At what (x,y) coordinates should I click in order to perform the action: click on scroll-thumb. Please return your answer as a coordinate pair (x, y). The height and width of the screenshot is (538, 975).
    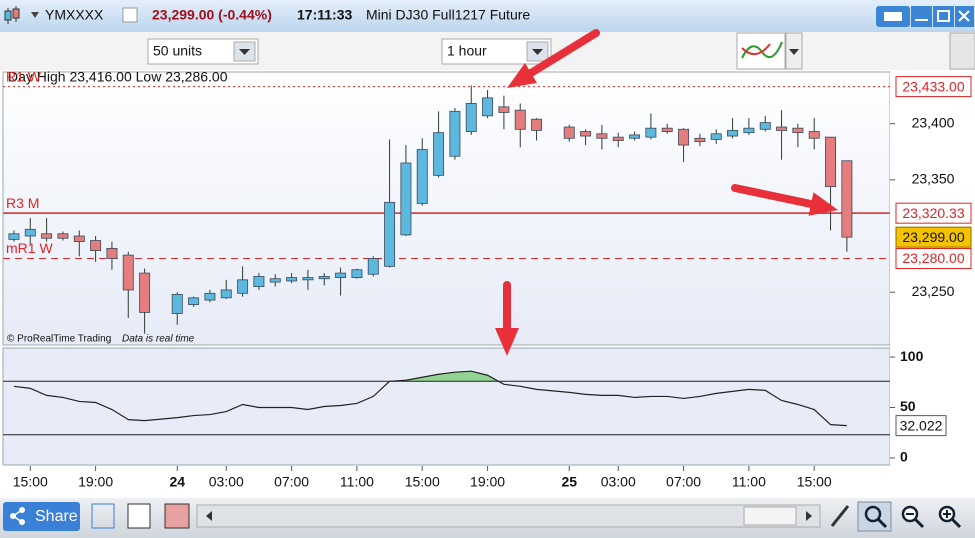
    Looking at the image, I should click on (770, 516).